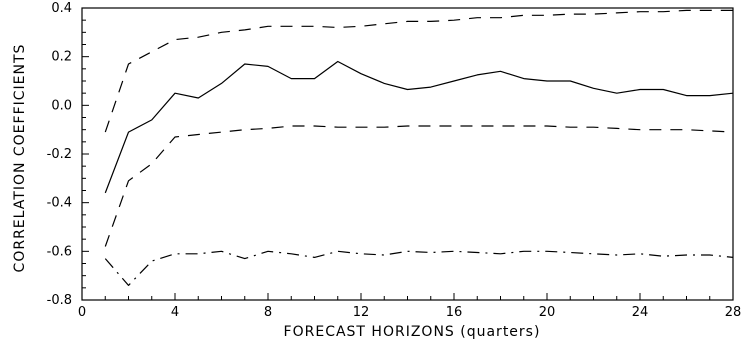  Describe the element at coordinates (733, 312) in the screenshot. I see `x-tick-label: 28` at that location.